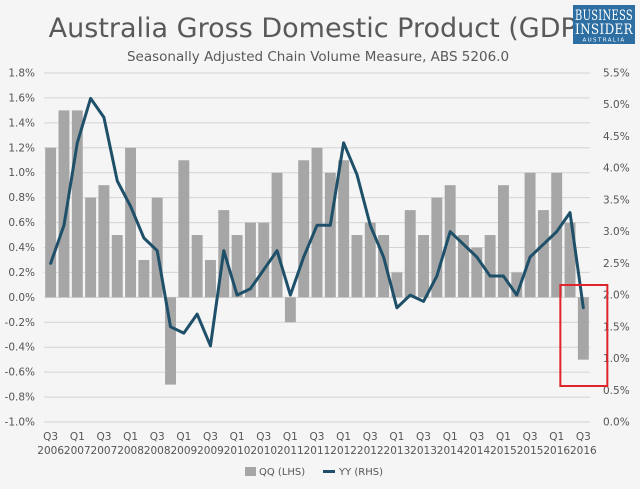 This screenshot has width=640, height=489. I want to click on logo-background, so click(604, 24).